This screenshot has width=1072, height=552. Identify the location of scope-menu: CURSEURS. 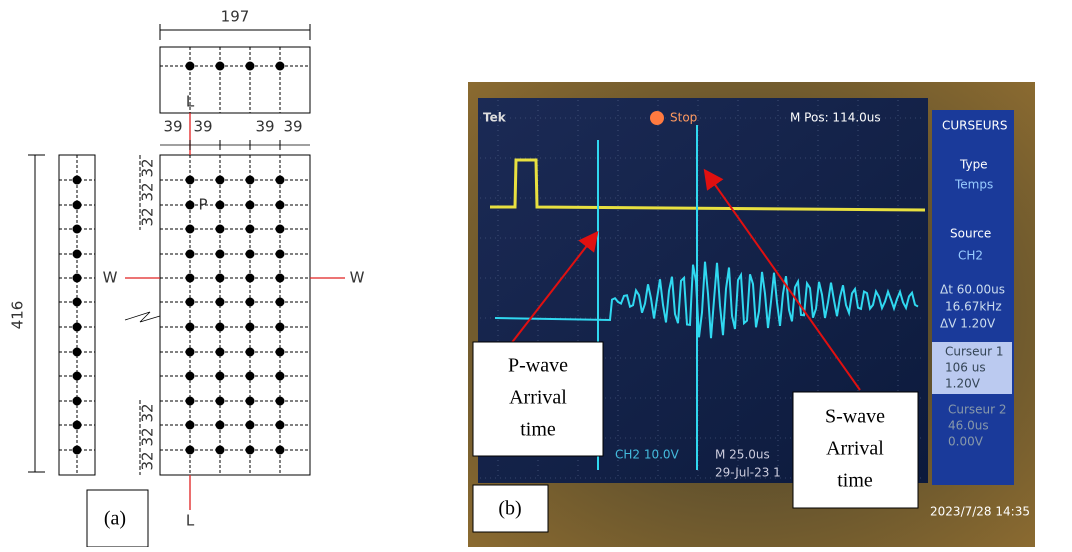
(974, 126).